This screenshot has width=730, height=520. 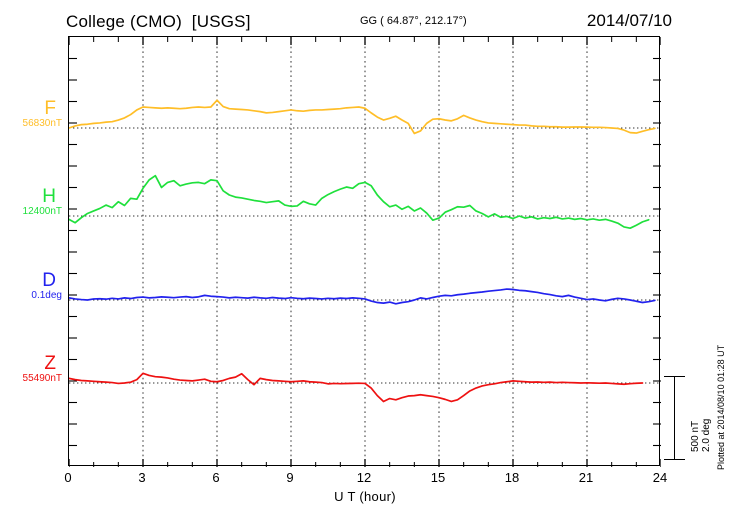 I want to click on x-tick-label: 9, so click(x=290, y=477).